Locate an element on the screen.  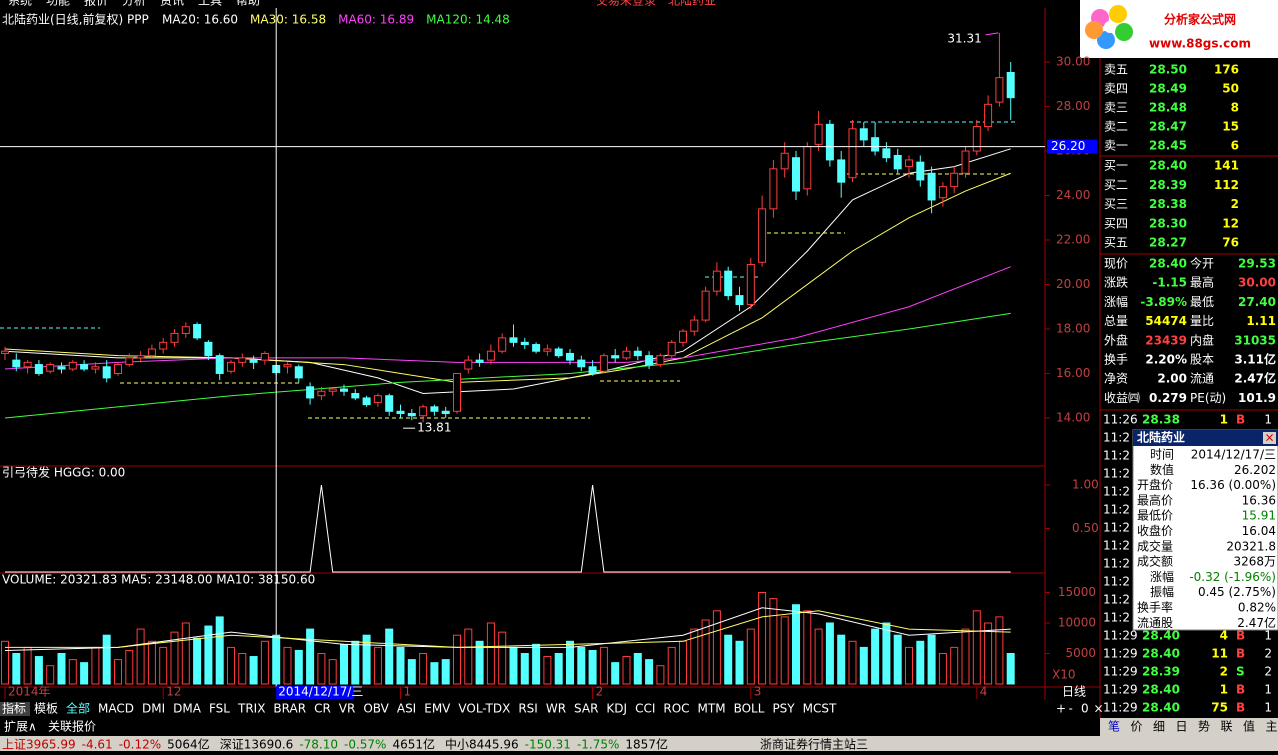
side-tab: 值 is located at coordinates (1249, 726).